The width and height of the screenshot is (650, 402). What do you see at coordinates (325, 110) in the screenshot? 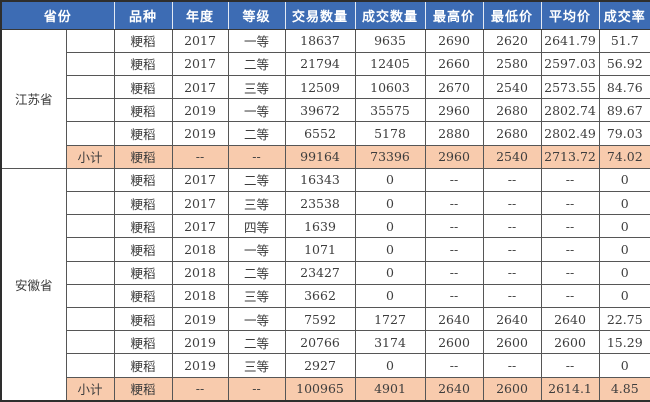
I see `table-row: 粳稻 2019 一等 39672 35575 2960 2680 2802.74 89.67` at bounding box center [325, 110].